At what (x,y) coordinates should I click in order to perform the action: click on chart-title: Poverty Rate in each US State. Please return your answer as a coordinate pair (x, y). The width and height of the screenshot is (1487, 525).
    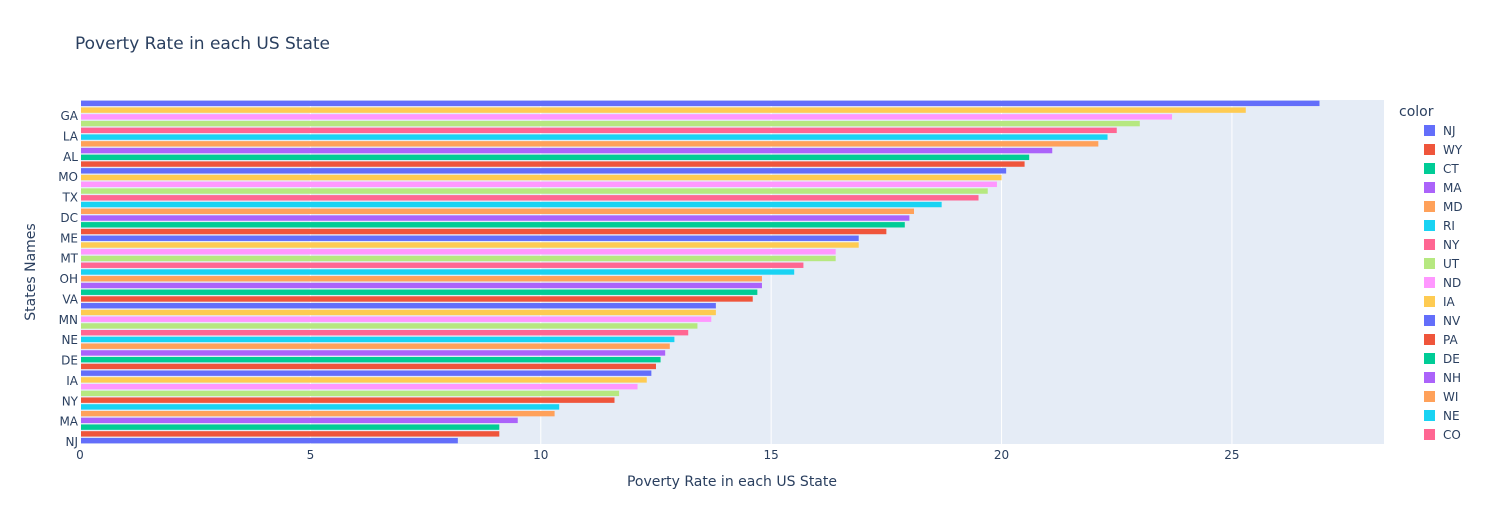
    Looking at the image, I should click on (203, 44).